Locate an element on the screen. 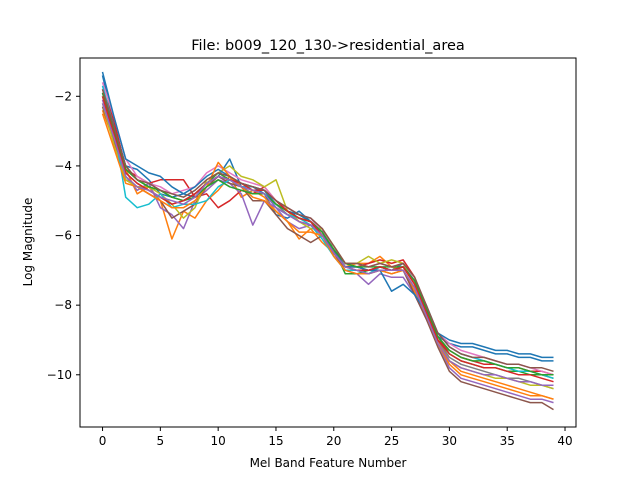 The width and height of the screenshot is (640, 480). y-tick-label: −4 is located at coordinates (63, 166).